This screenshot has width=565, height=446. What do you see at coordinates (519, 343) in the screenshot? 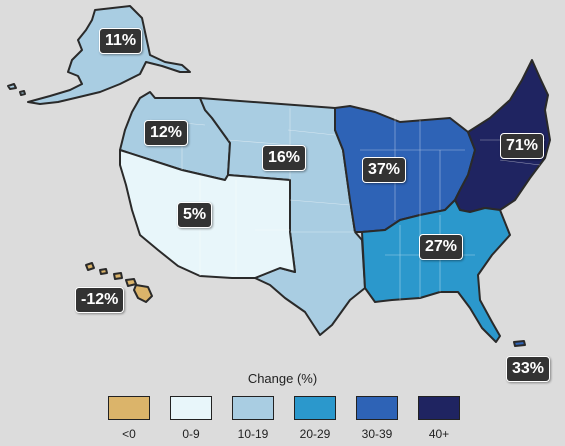
I see `puerto-rico-region` at bounding box center [519, 343].